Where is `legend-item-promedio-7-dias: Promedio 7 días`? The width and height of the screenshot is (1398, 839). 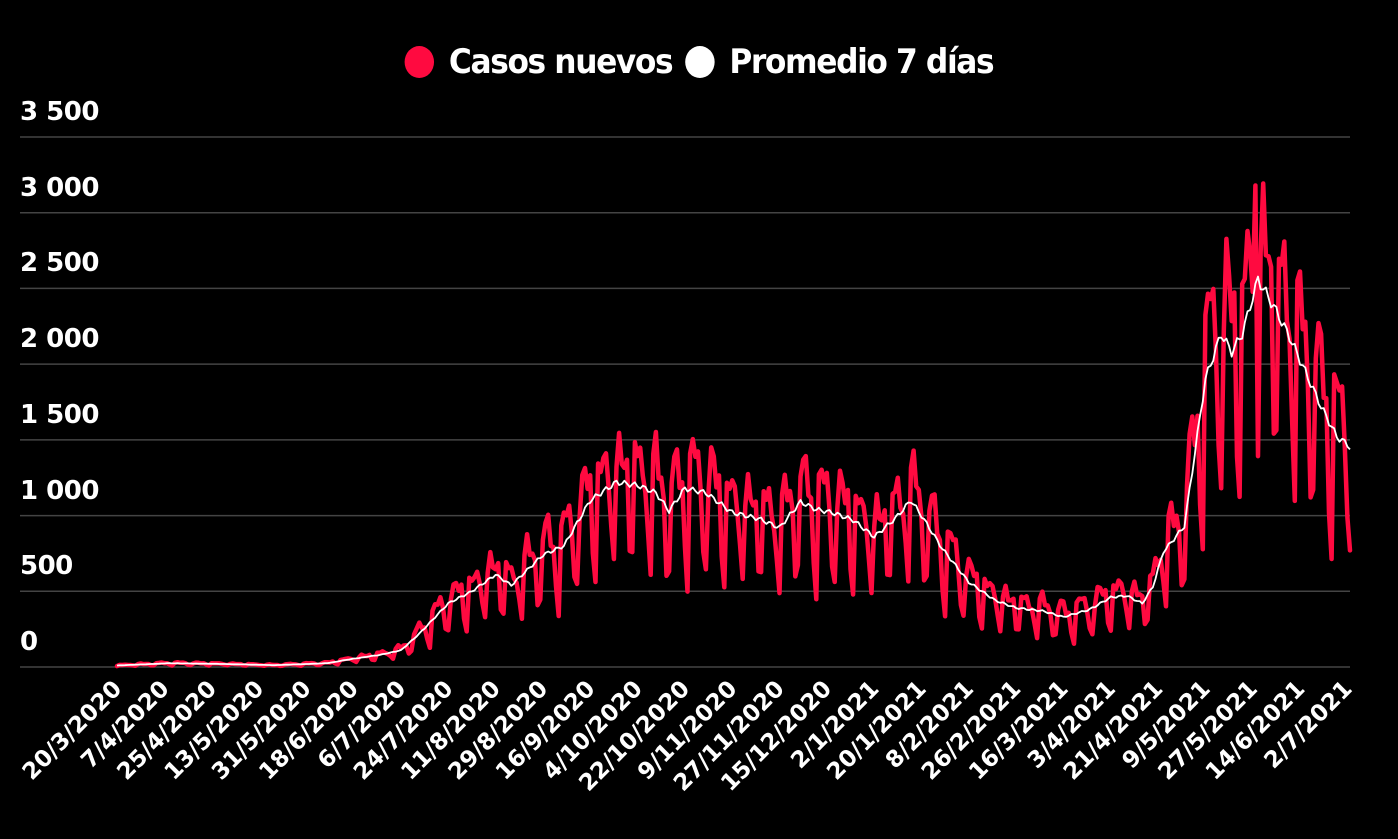
legend-item-promedio-7-dias: Promedio 7 días is located at coordinates (840, 62).